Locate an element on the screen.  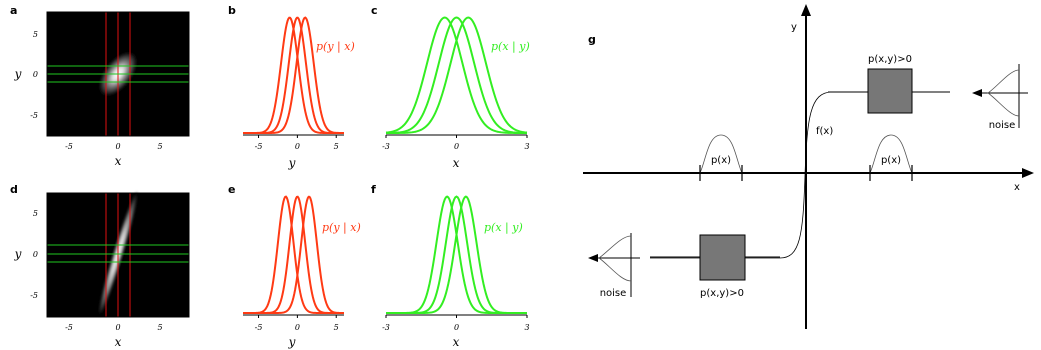
y-axis-arrow is located at coordinates (806, 10).